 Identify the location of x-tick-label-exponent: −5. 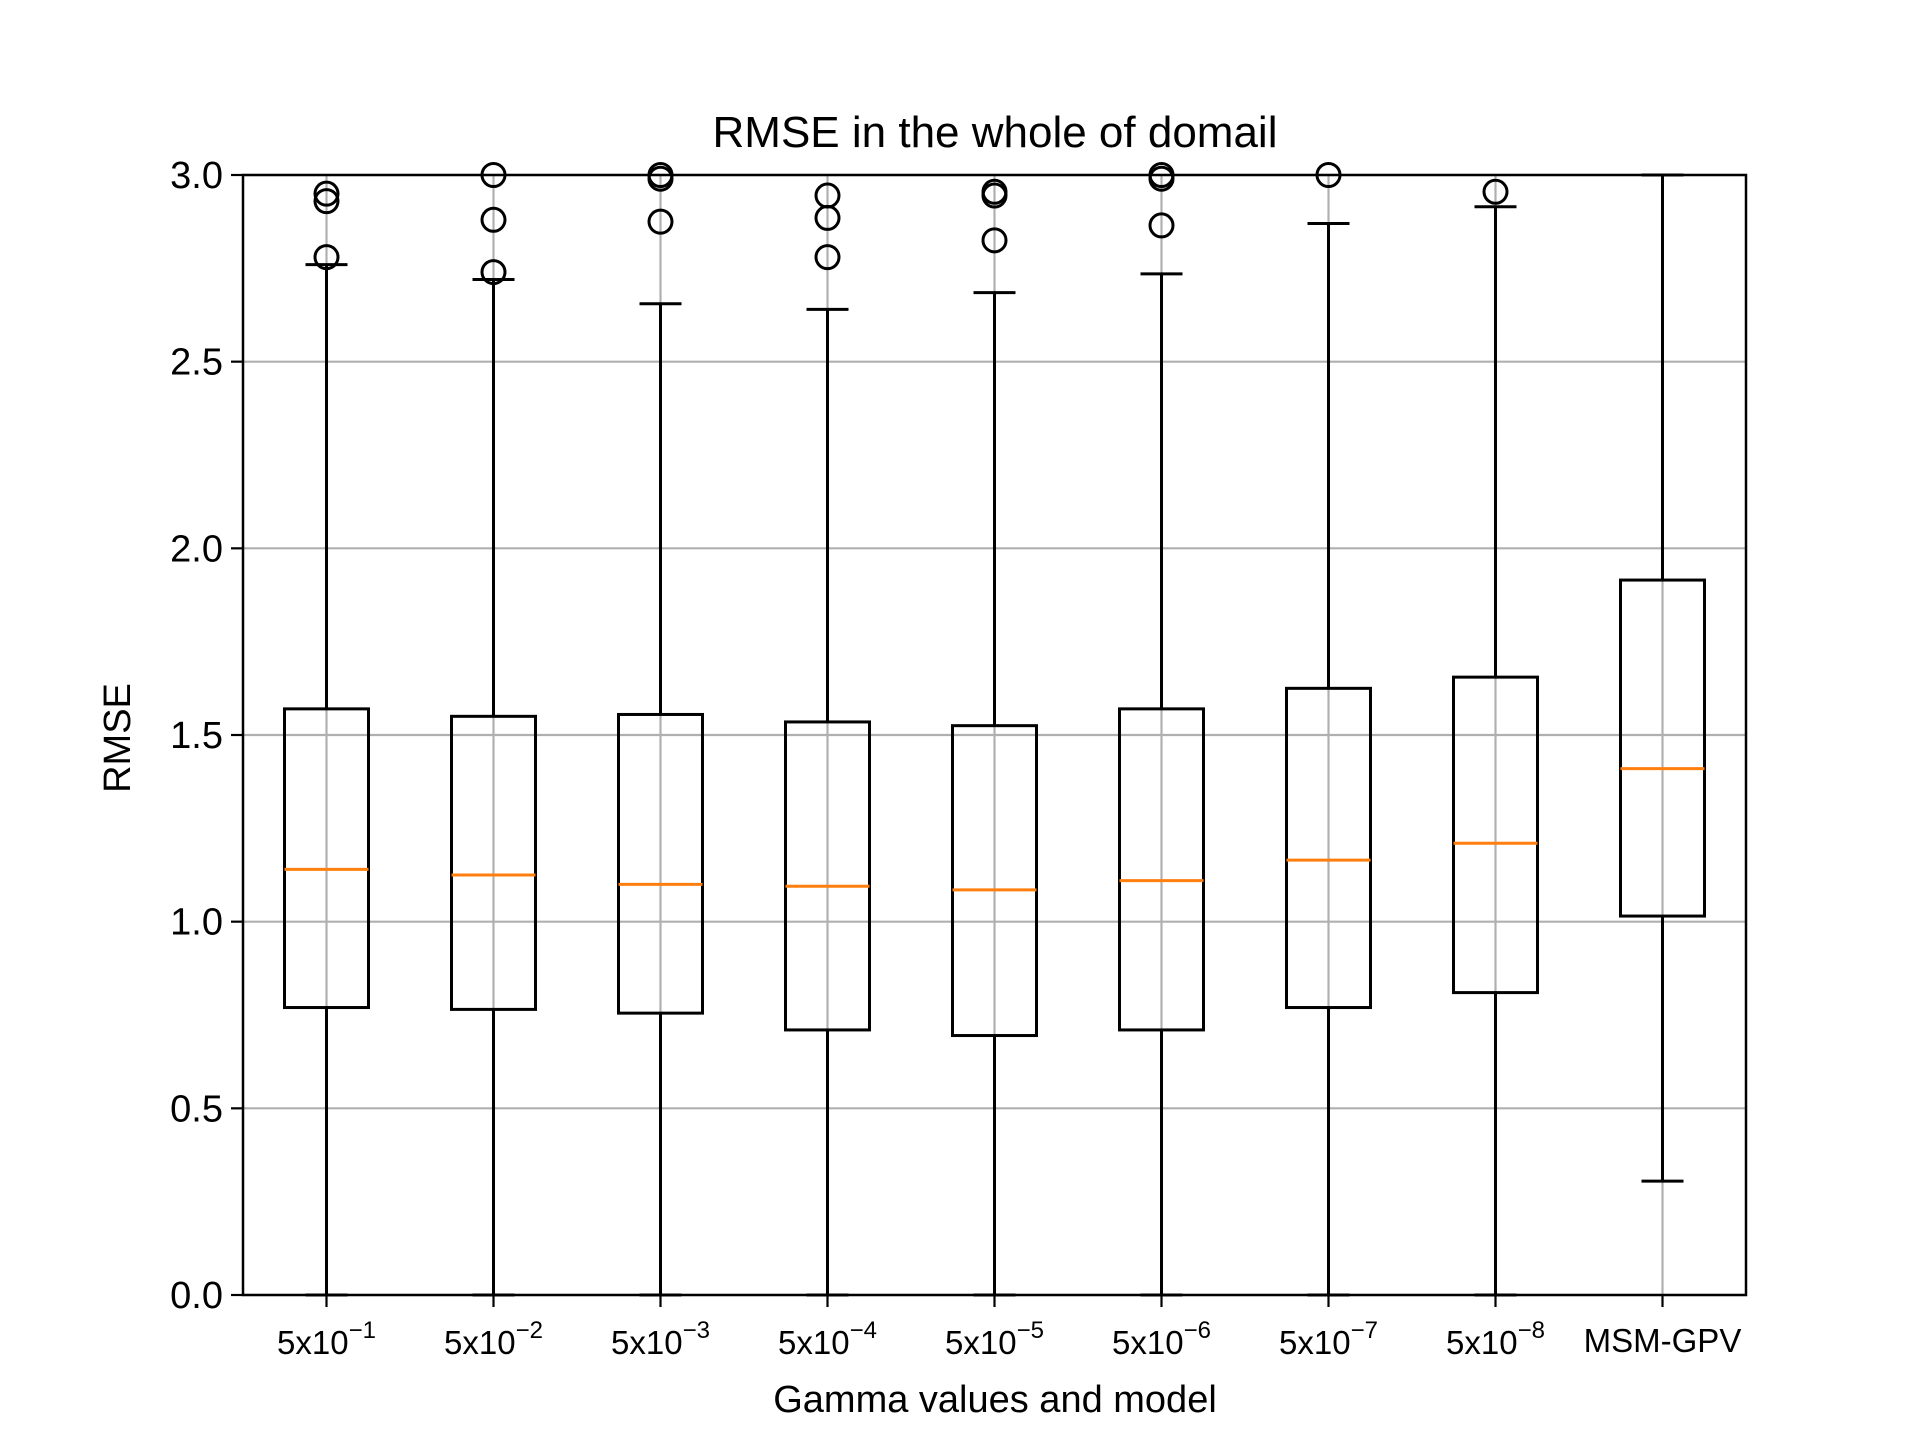
(1030, 1330).